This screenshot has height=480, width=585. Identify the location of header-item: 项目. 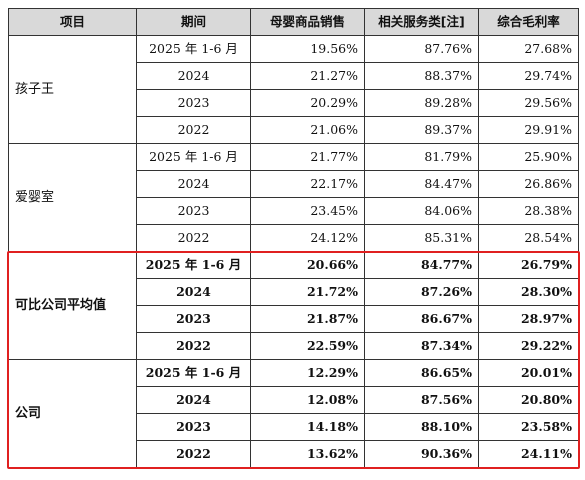
(72, 22).